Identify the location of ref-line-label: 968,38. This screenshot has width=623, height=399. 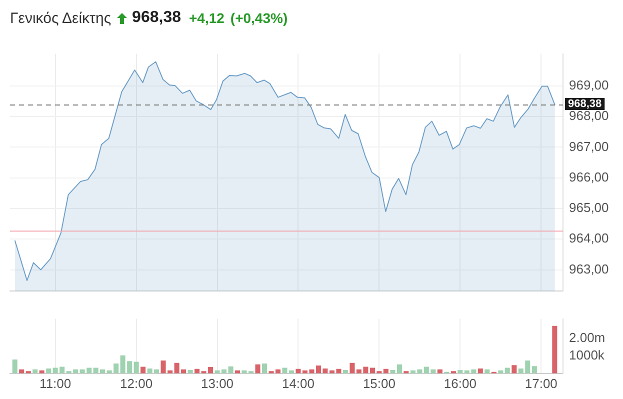
(585, 104).